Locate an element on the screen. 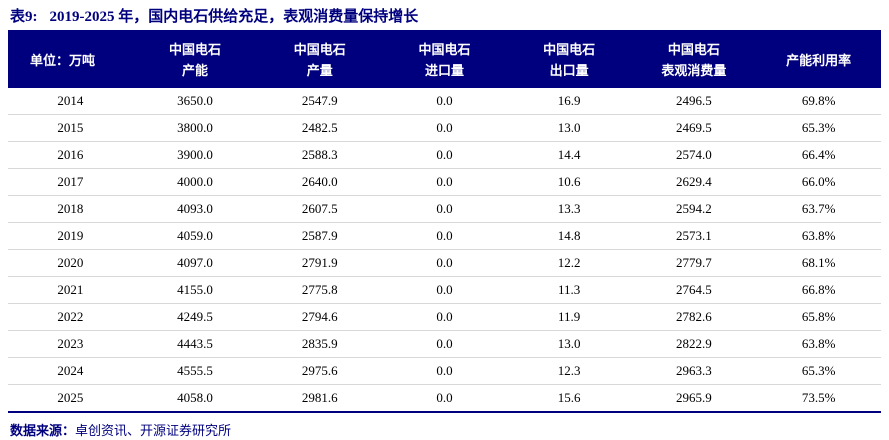 The image size is (889, 440). value-cell: 2469.5 is located at coordinates (694, 128).